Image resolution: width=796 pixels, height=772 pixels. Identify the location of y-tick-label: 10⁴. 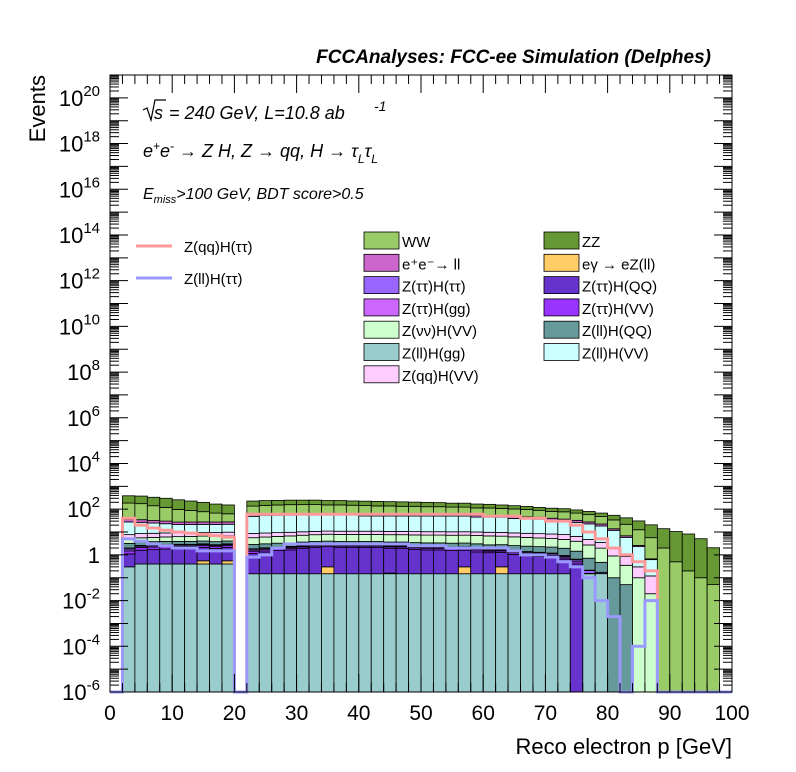
(83, 462).